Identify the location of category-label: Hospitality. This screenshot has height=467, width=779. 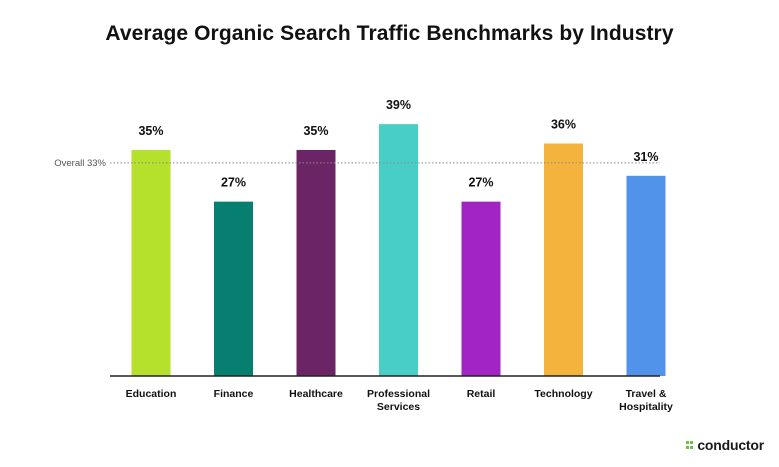
(646, 407).